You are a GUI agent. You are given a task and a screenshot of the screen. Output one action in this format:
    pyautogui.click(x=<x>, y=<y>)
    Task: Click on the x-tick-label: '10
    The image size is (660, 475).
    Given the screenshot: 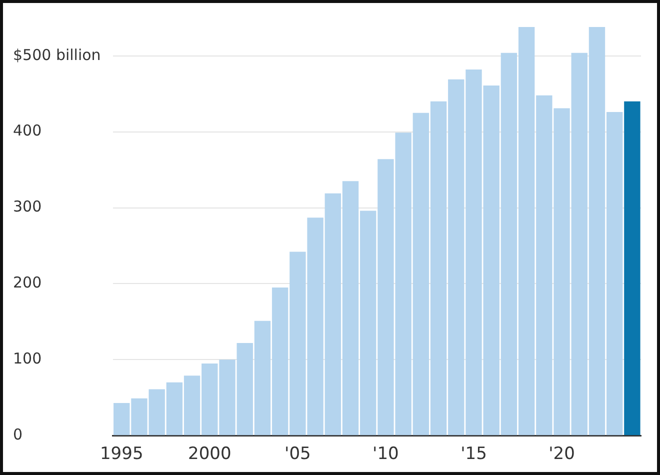 What is the action you would take?
    pyautogui.click(x=385, y=454)
    